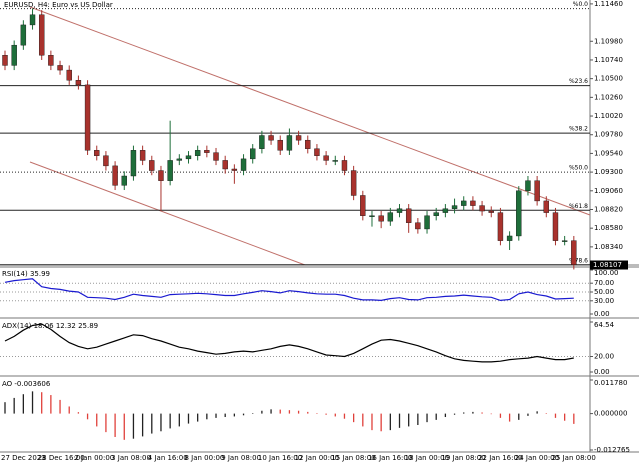 The width and height of the screenshot is (639, 465). What do you see at coordinates (578, 206) in the screenshot?
I see `fibo-label: %61.8` at bounding box center [578, 206].